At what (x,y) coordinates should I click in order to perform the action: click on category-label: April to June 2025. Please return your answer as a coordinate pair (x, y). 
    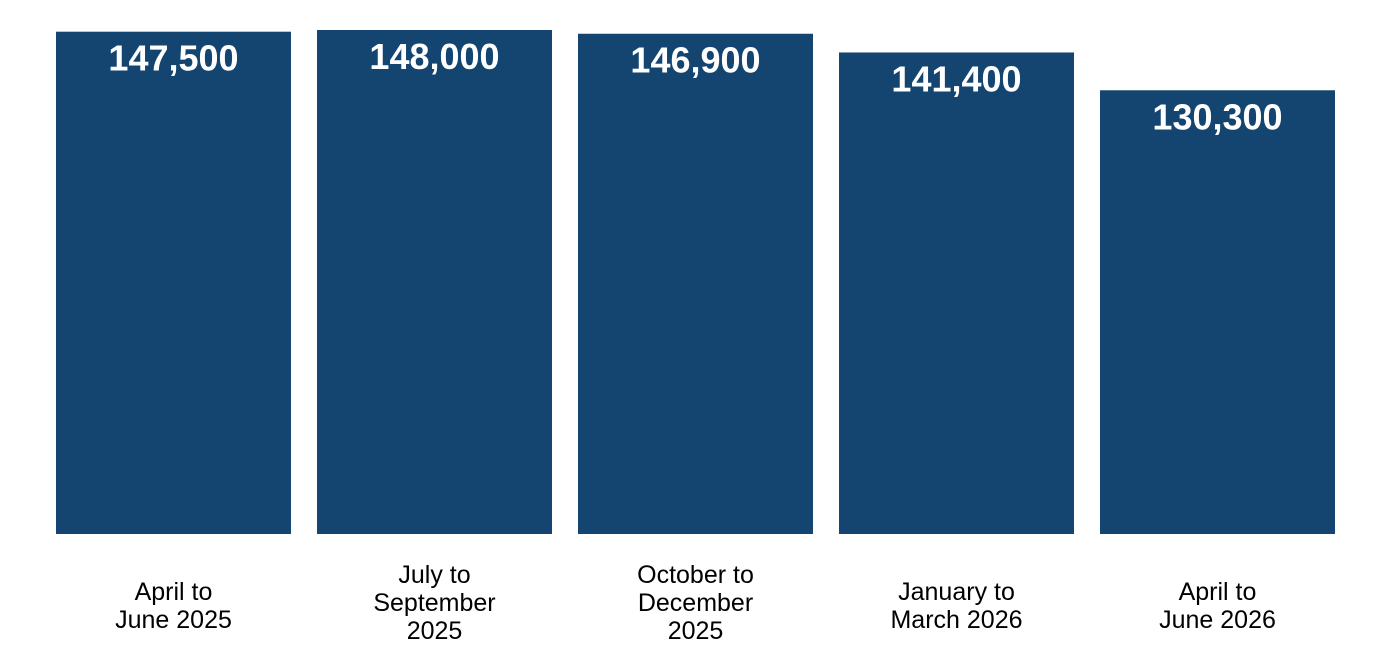
    Looking at the image, I should click on (173, 606).